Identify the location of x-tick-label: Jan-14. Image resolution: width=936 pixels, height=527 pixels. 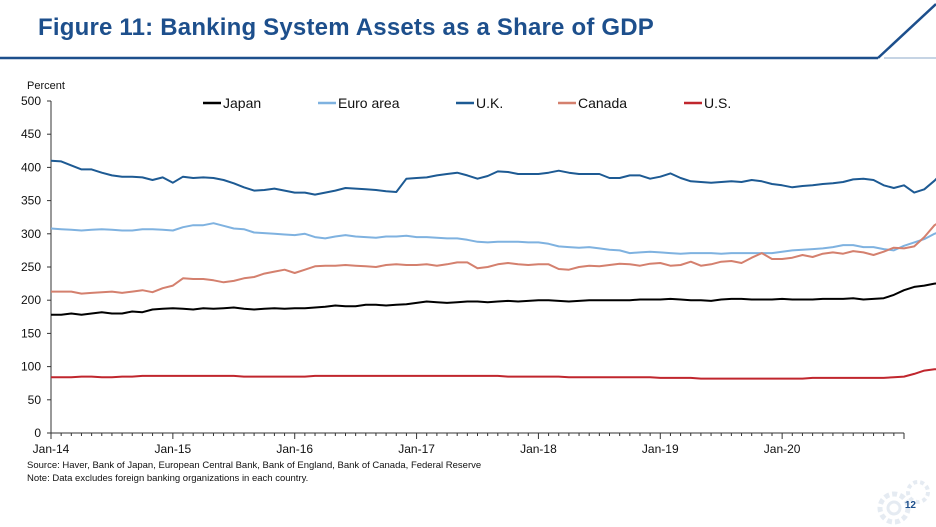
(51, 449).